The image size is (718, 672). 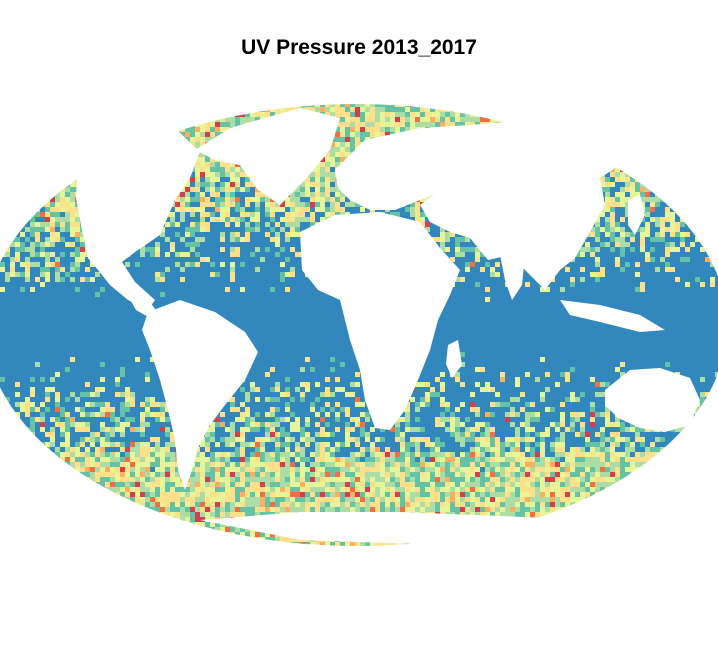 What do you see at coordinates (359, 47) in the screenshot?
I see `map-title: UV Pressure 2013_2017` at bounding box center [359, 47].